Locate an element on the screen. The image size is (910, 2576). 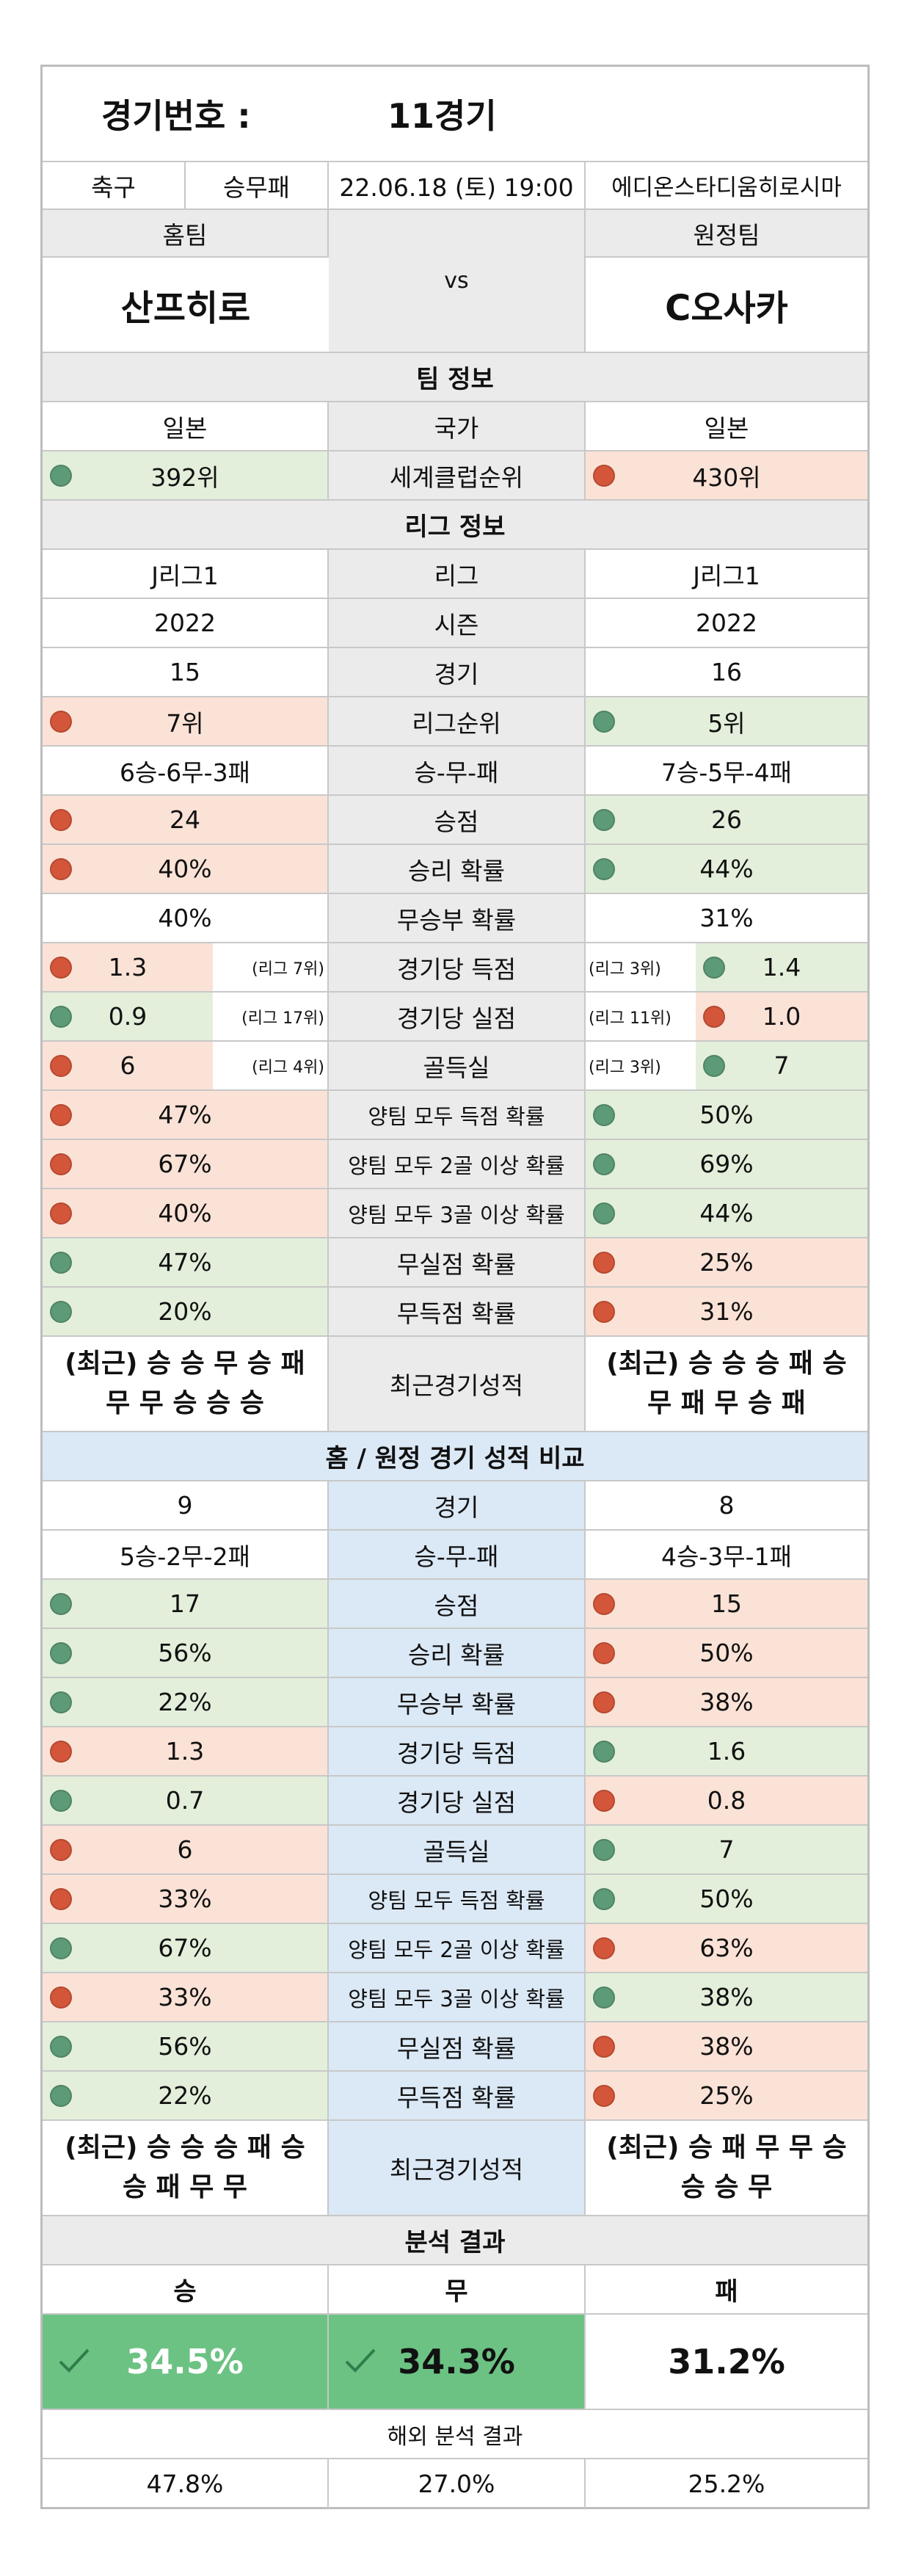
league-split-0-home-rank: (리그 7위) is located at coordinates (288, 969).